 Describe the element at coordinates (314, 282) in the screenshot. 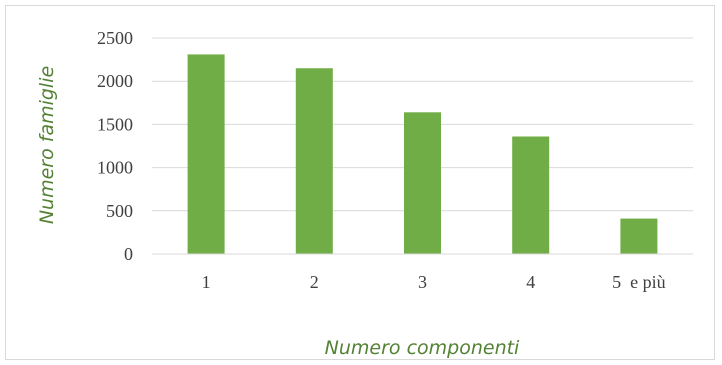

I see `x-tick-label-2: 2` at that location.